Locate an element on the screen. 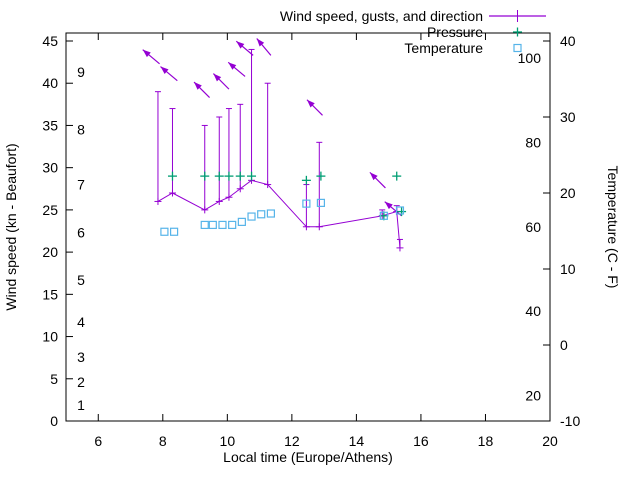 This screenshot has width=640, height=485. y-left-tick-label: 35 is located at coordinates (50, 125).